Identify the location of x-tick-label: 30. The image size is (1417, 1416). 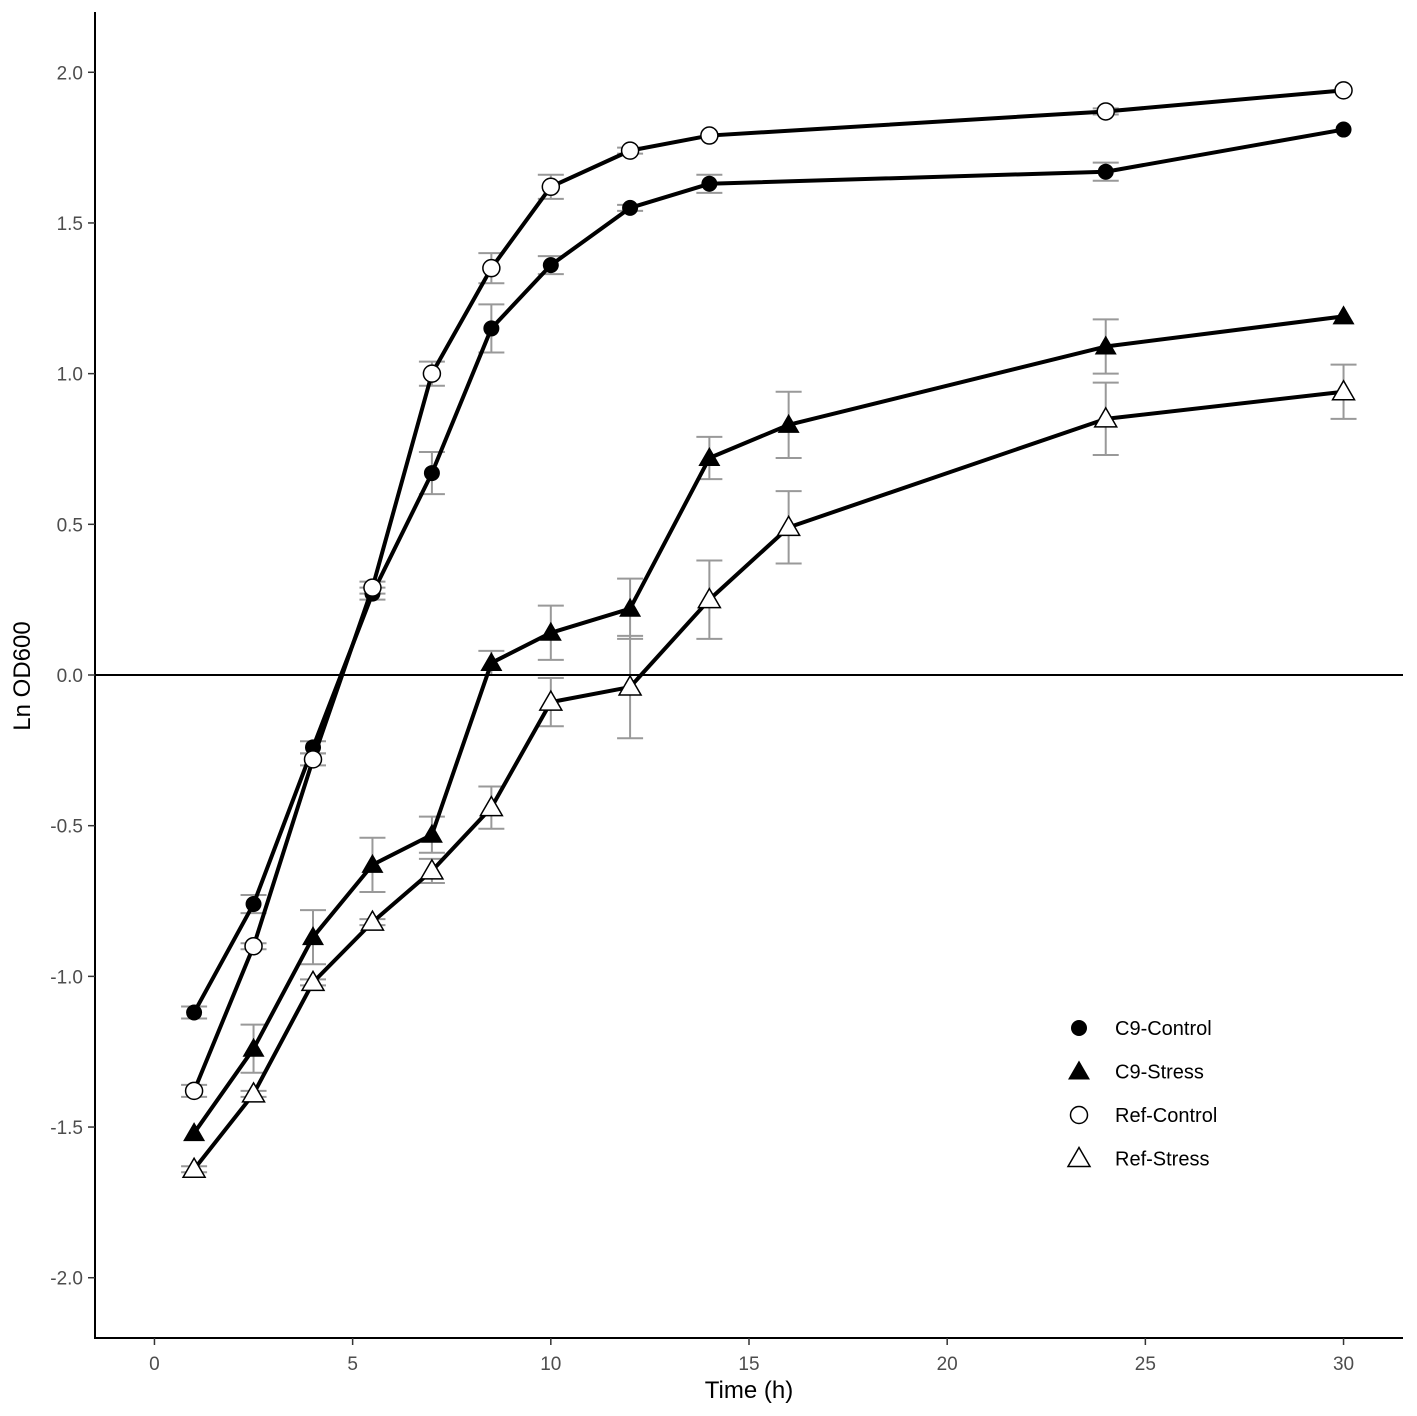
(1343, 1364).